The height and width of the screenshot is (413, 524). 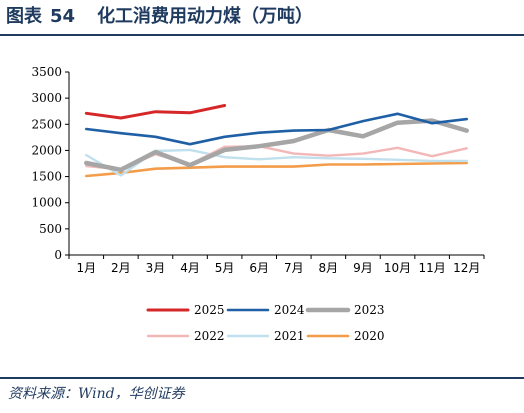 I want to click on x-tick-label: 11月, so click(x=431, y=268).